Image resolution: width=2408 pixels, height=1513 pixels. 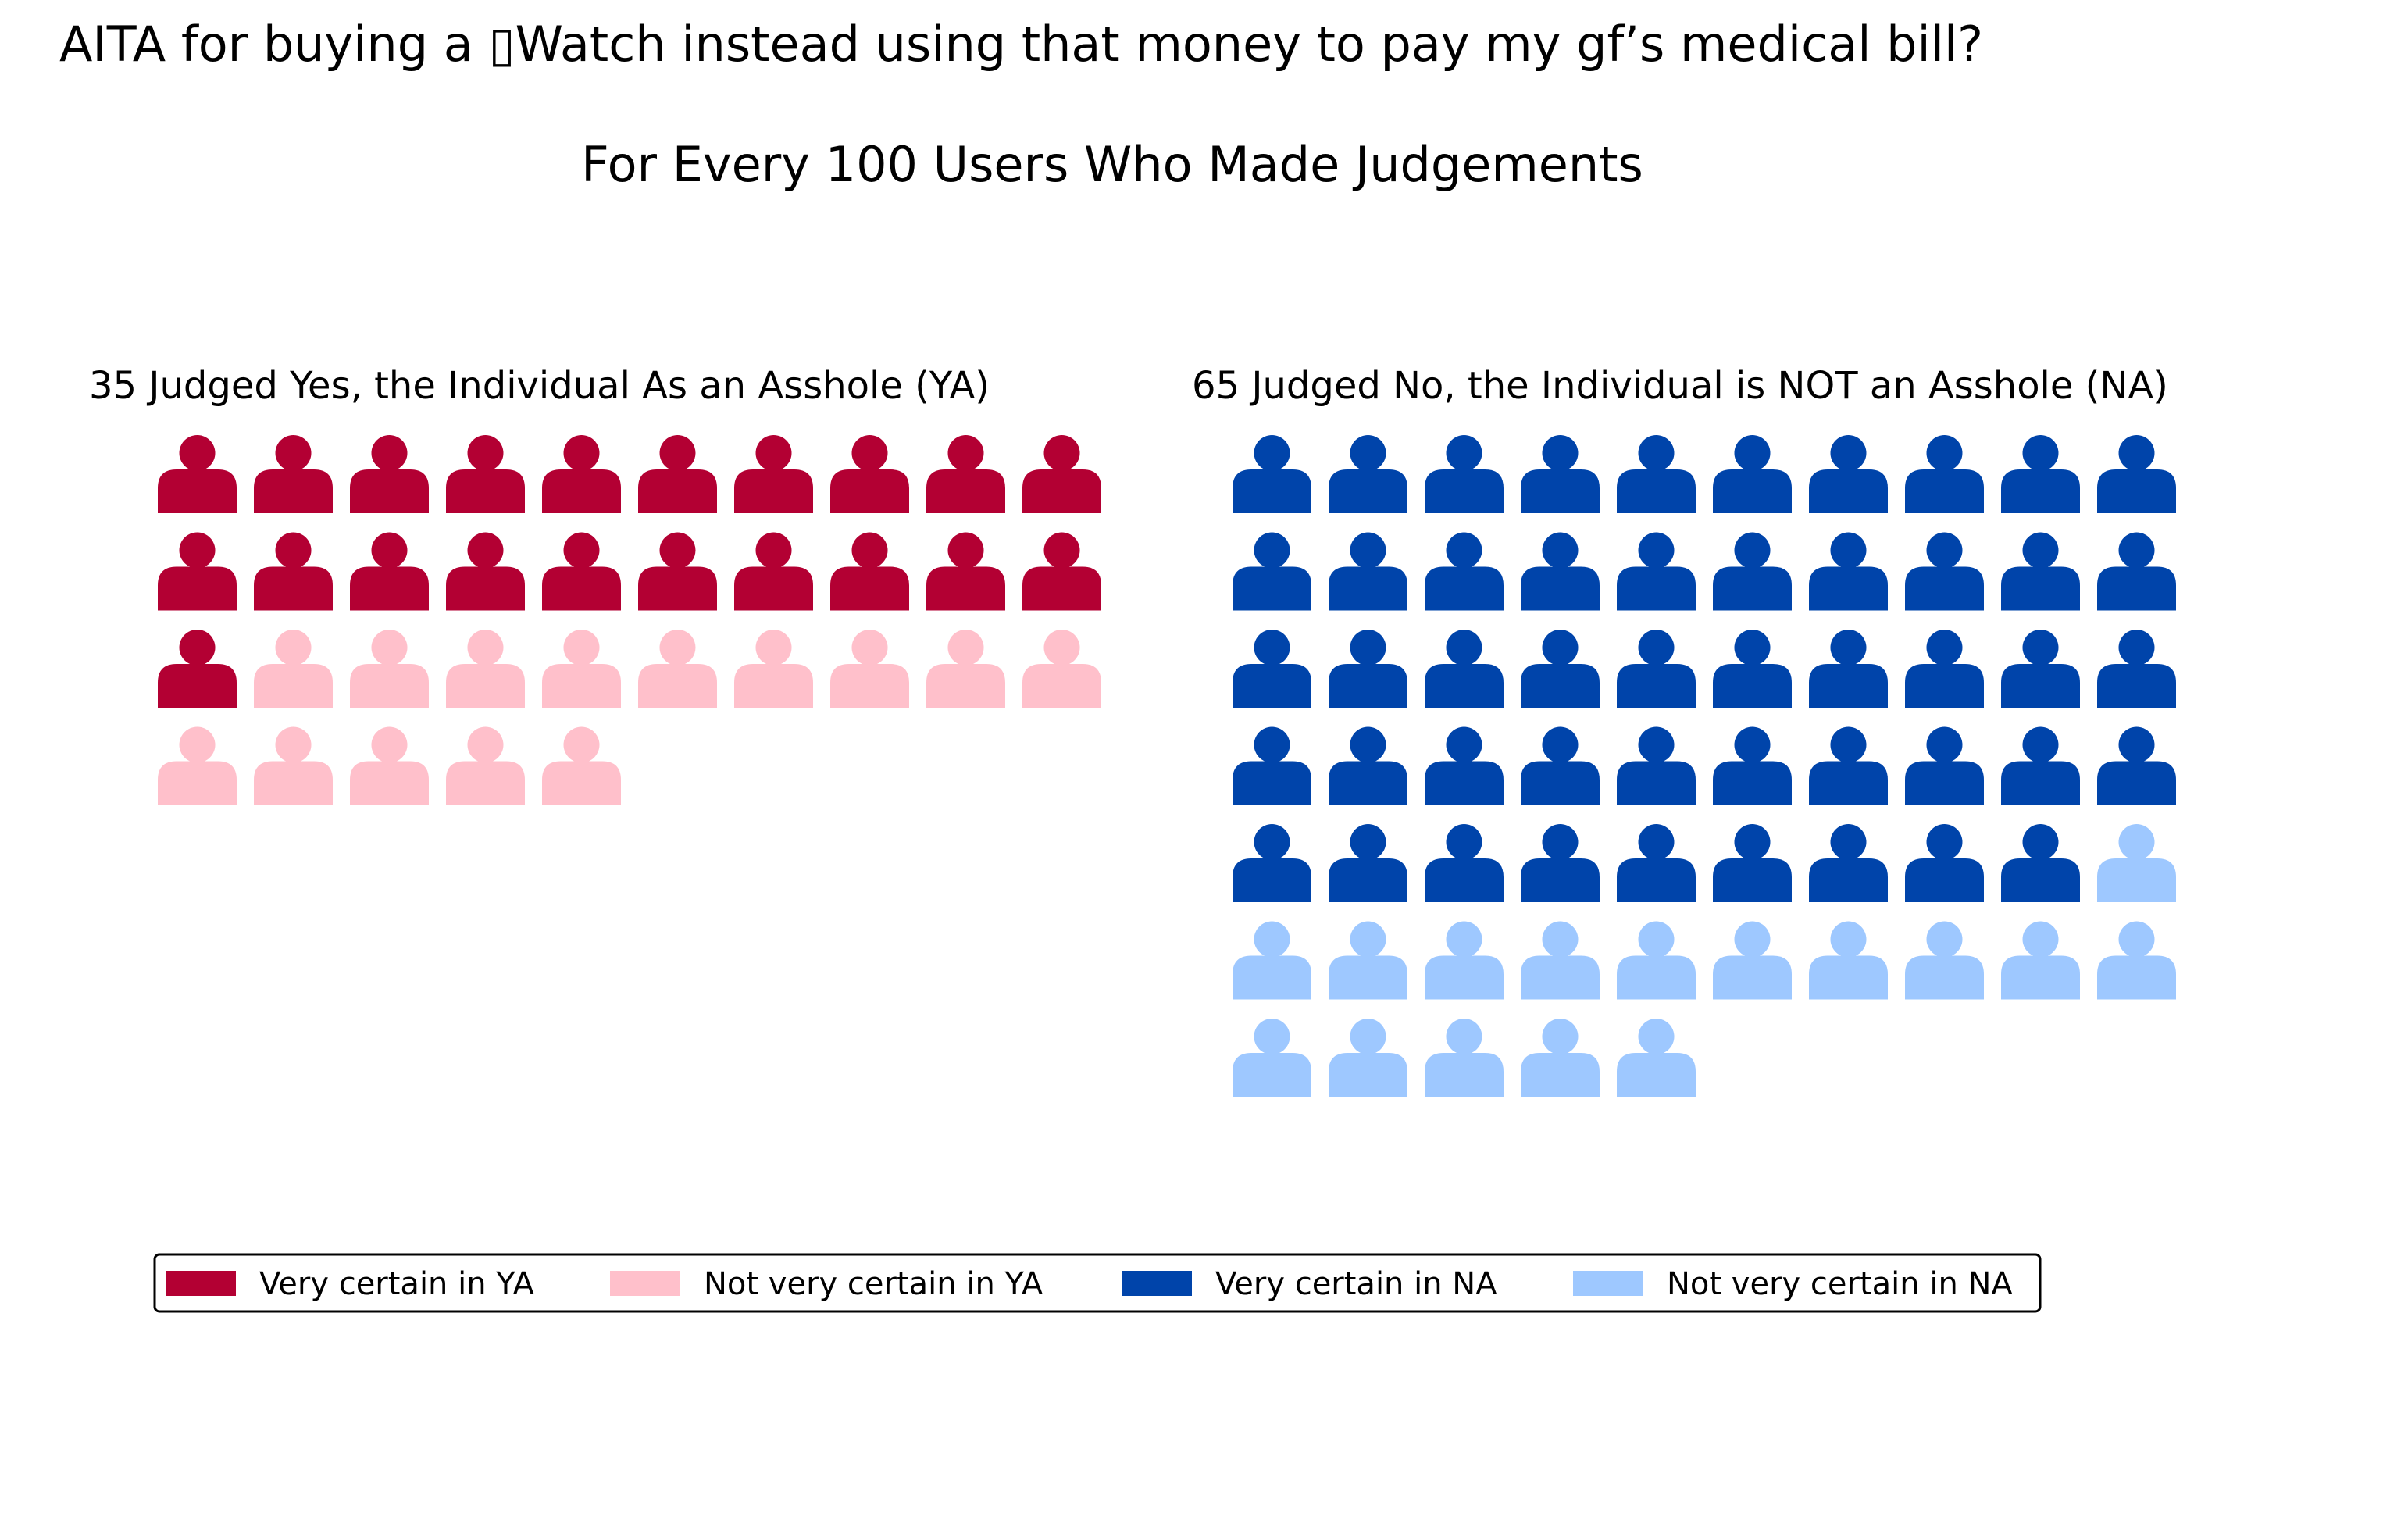 What do you see at coordinates (1840, 1284) in the screenshot?
I see `legend-label-not-very-certain-na: Not very certain in NA` at bounding box center [1840, 1284].